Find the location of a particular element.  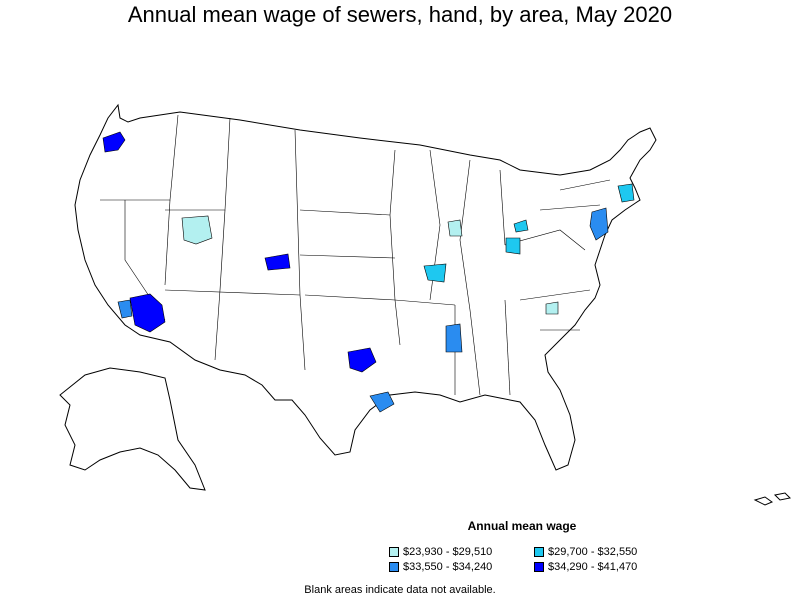

area-new-york-nj is located at coordinates (599, 224).